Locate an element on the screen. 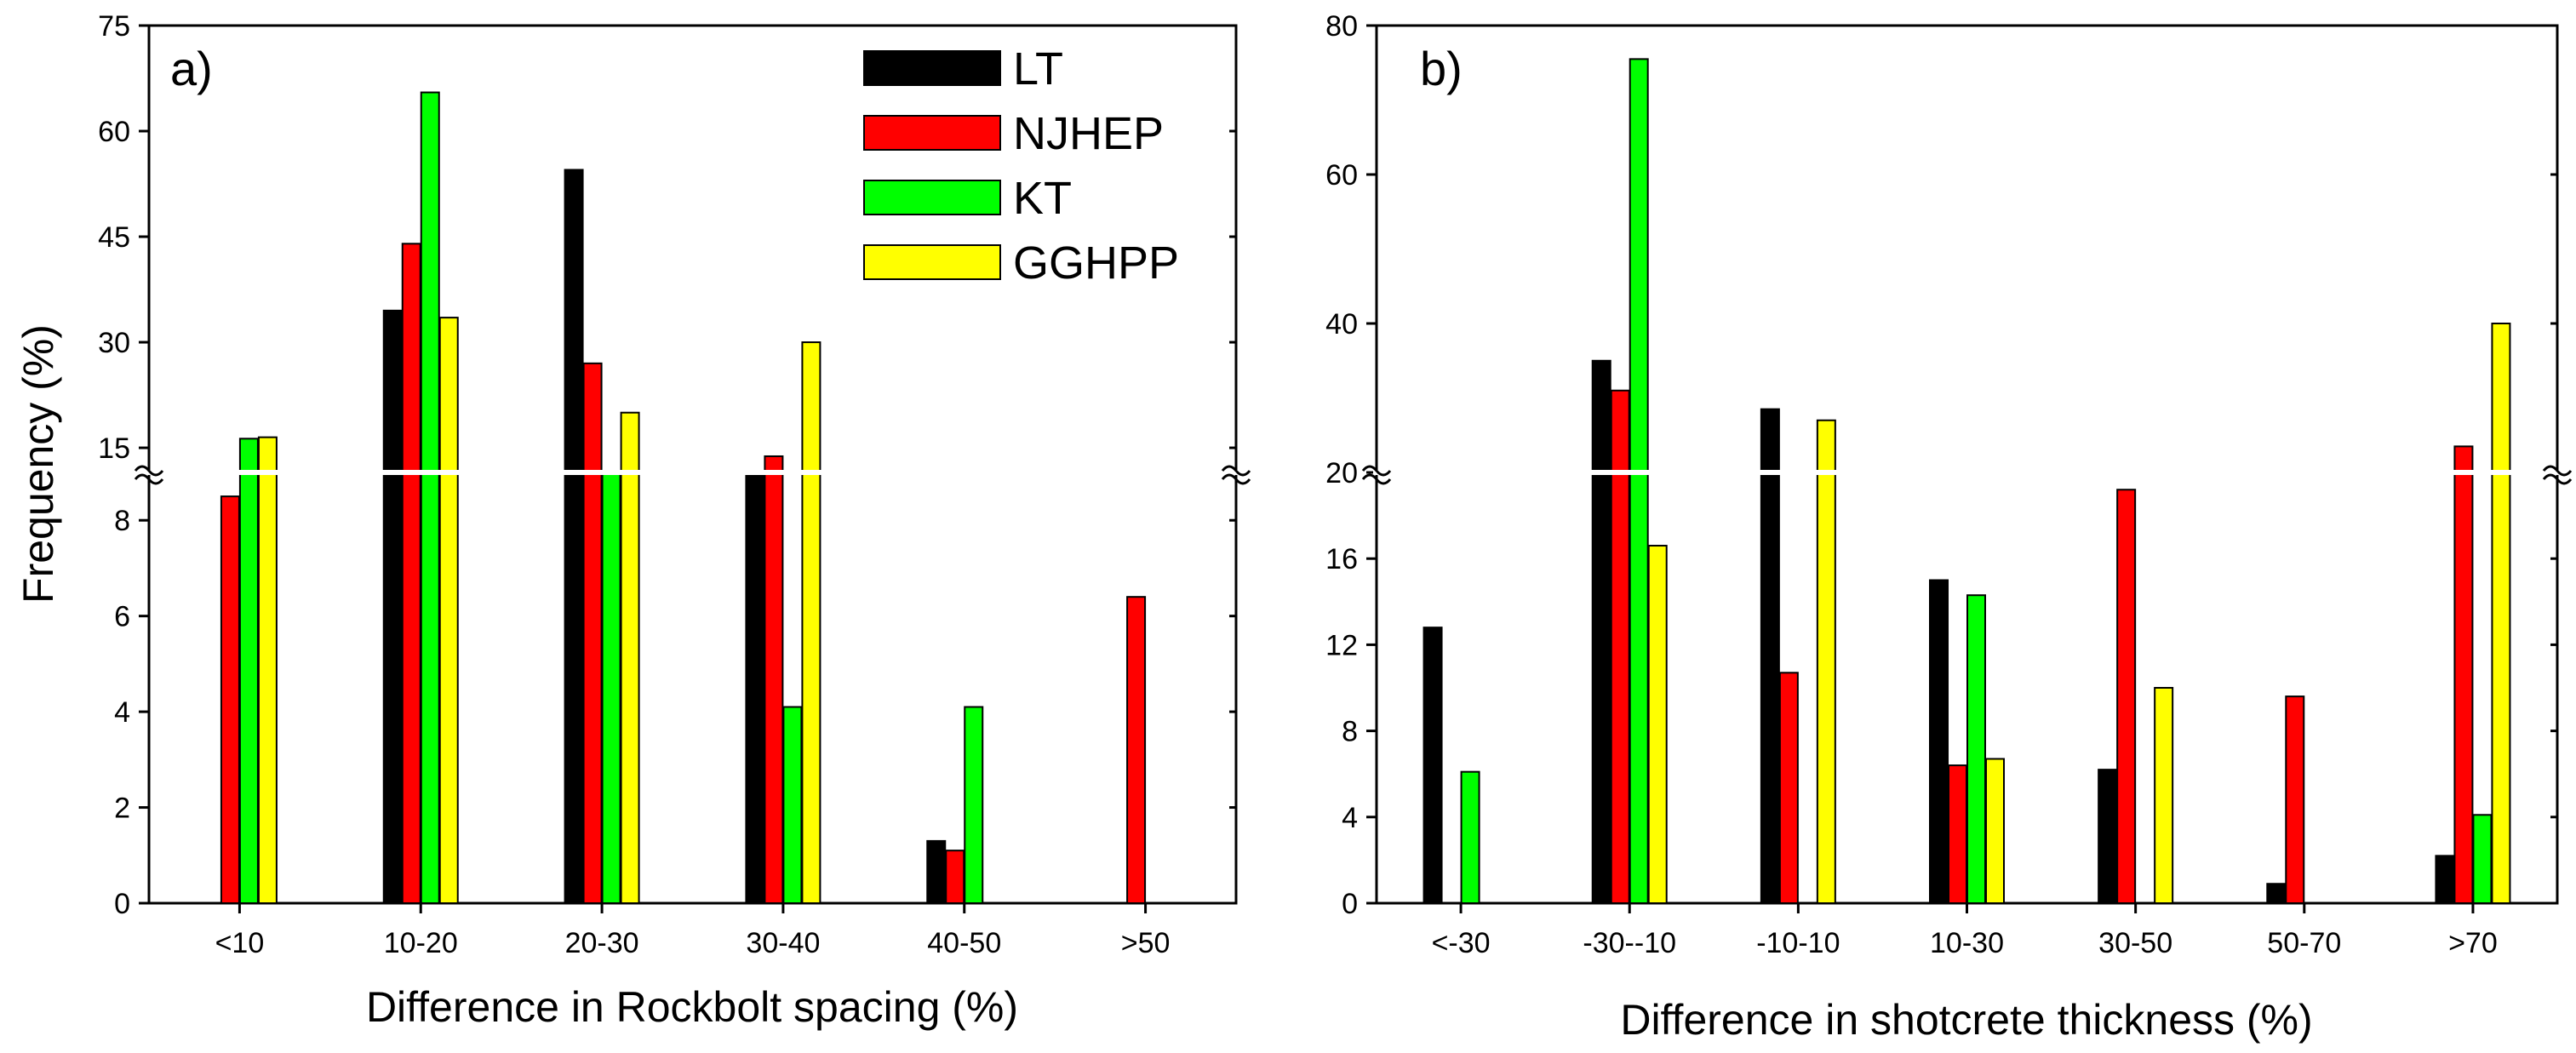 Image resolution: width=2576 pixels, height=1053 pixels. x-tick-label: <10 is located at coordinates (240, 943).